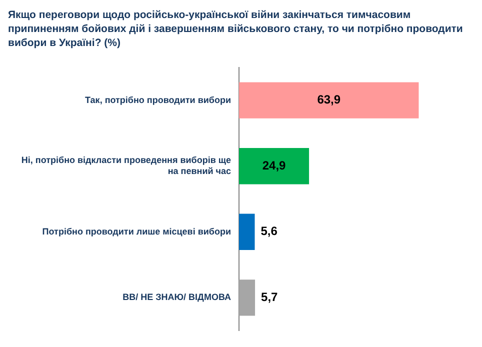 The image size is (482, 347). I want to click on y-tick-label: Так, потрібно проводити вибори, so click(158, 99).